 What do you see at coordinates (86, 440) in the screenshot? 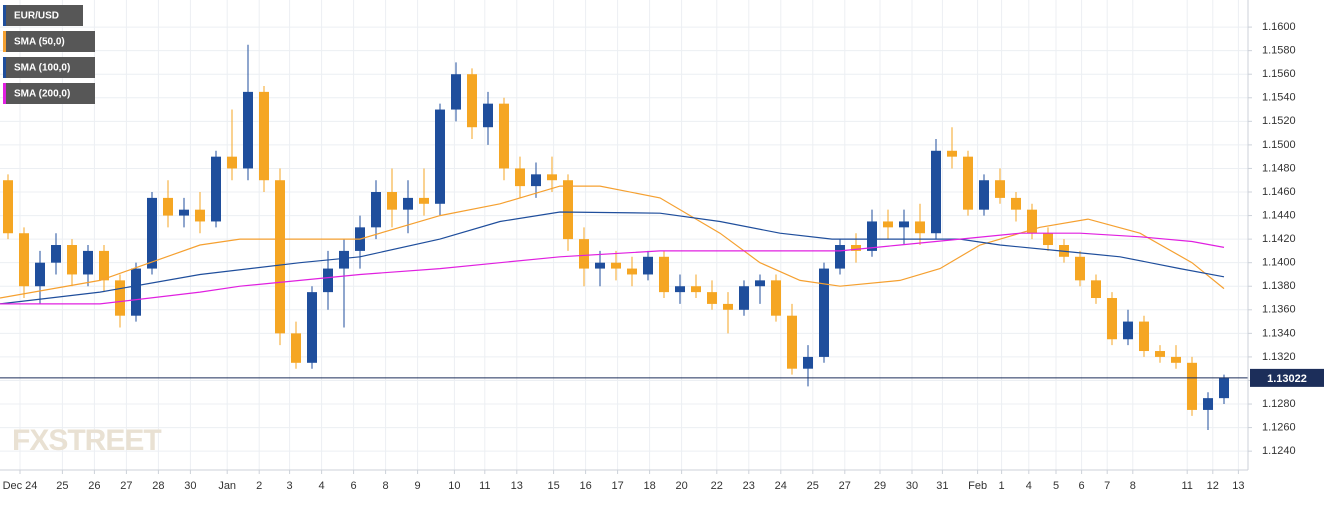
I see `watermark: FXSTREET` at bounding box center [86, 440].